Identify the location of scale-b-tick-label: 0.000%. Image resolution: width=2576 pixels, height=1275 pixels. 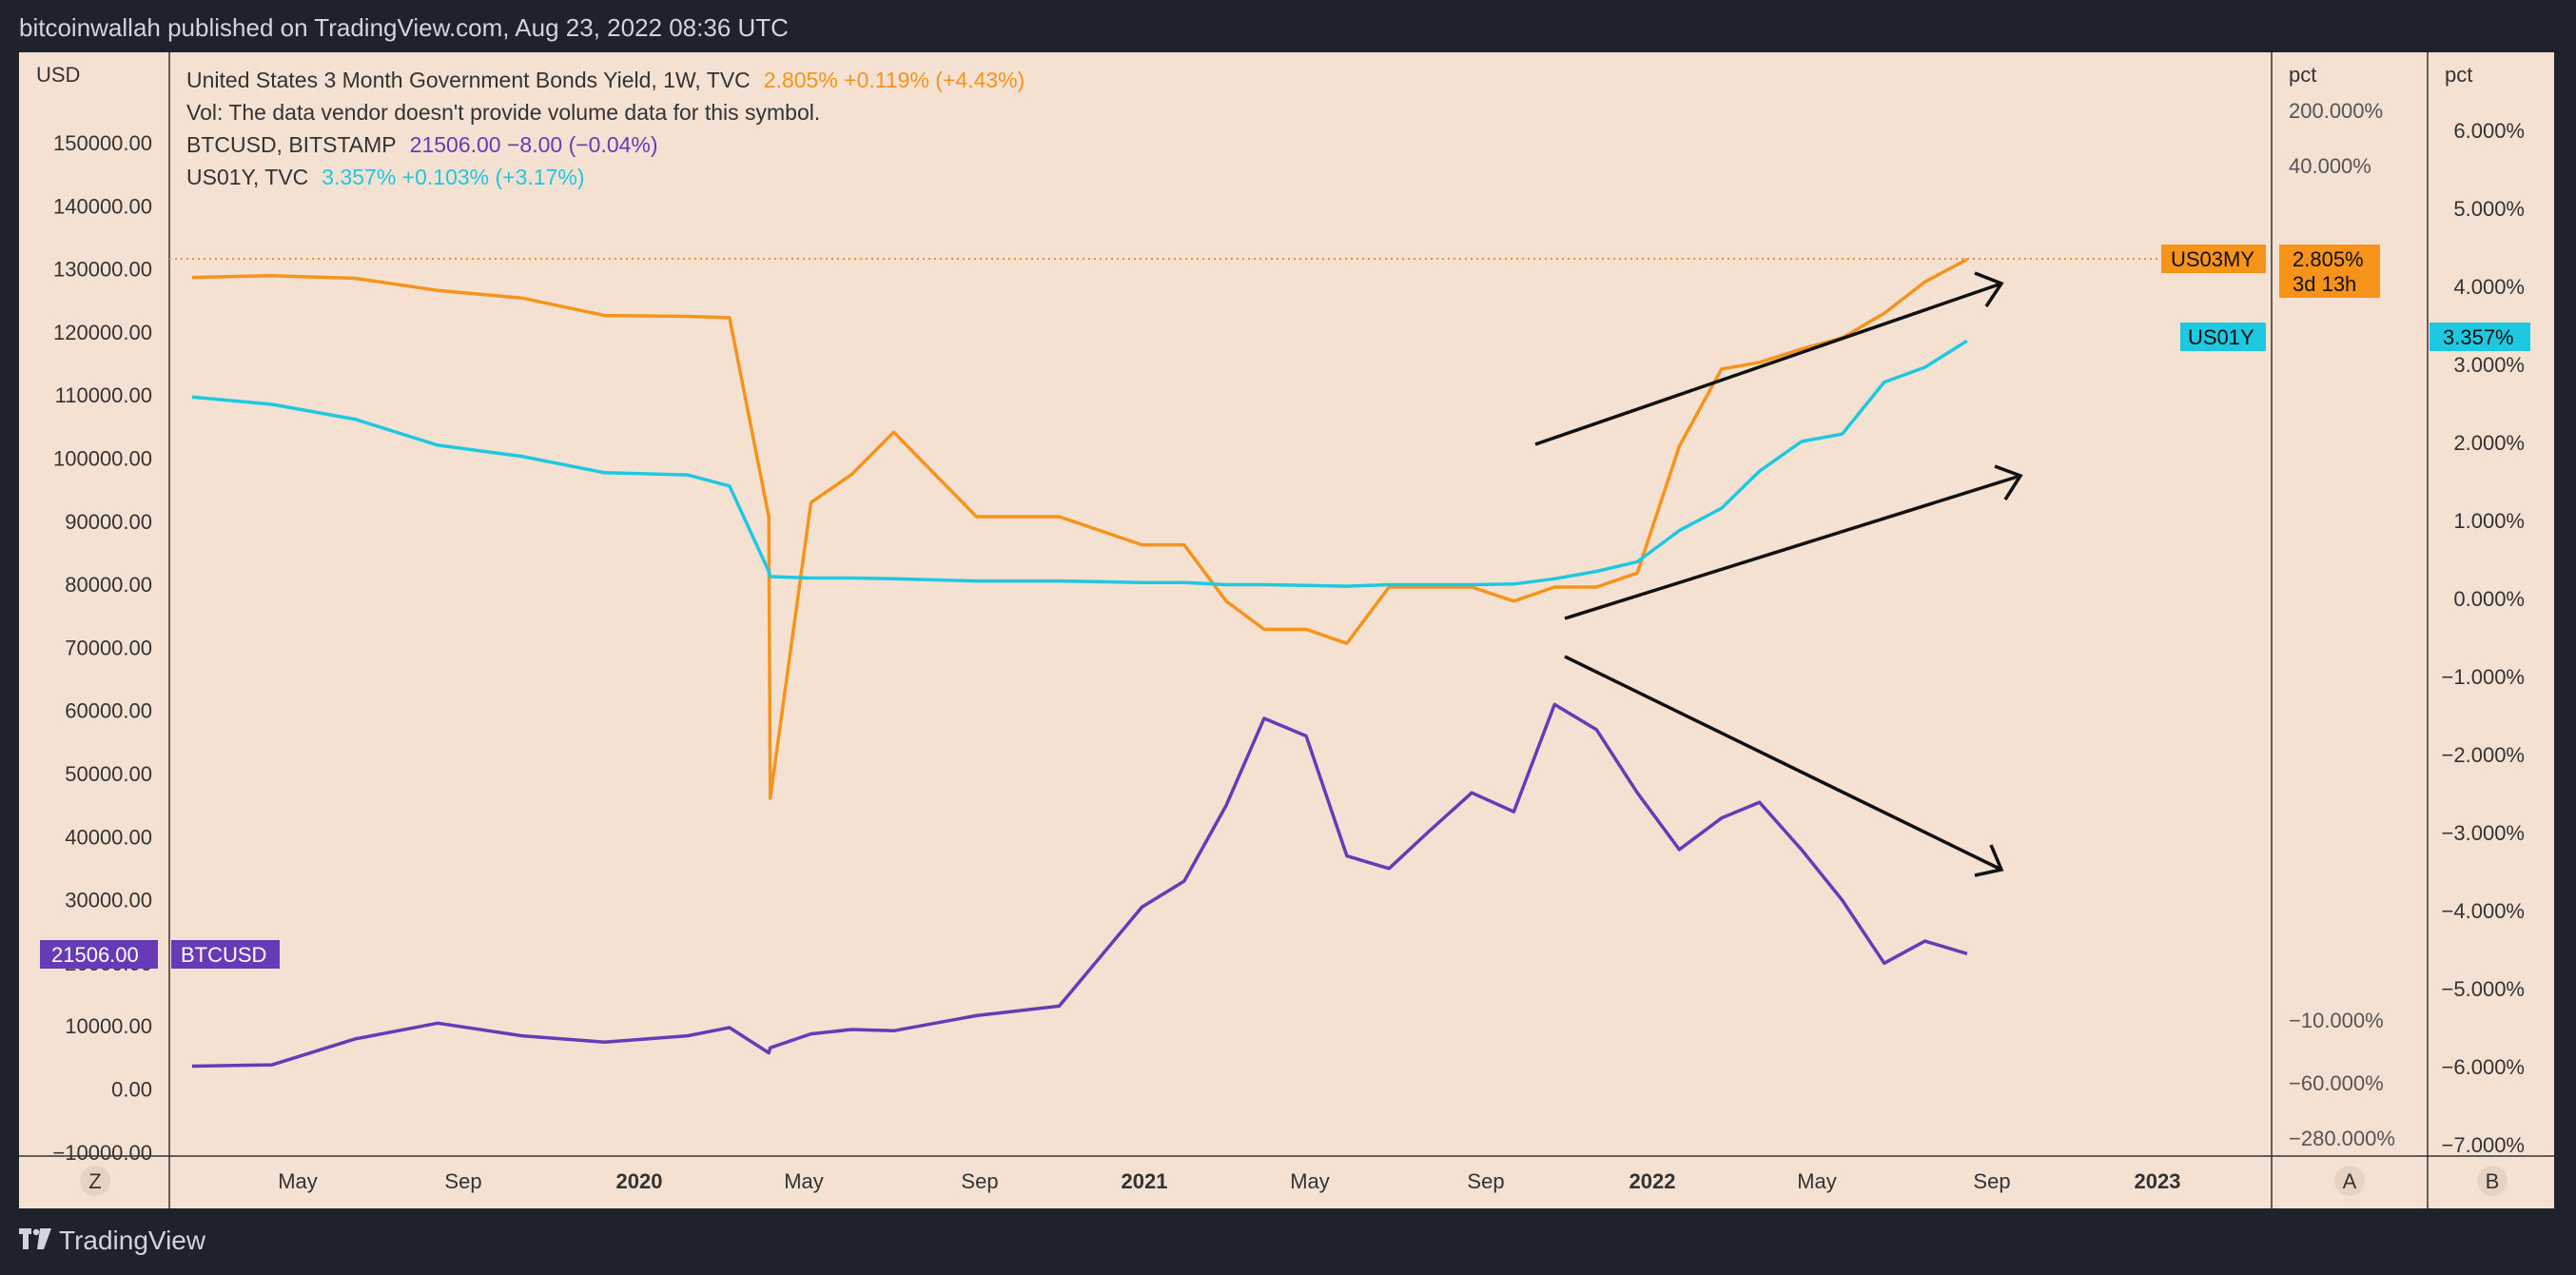
(2489, 599).